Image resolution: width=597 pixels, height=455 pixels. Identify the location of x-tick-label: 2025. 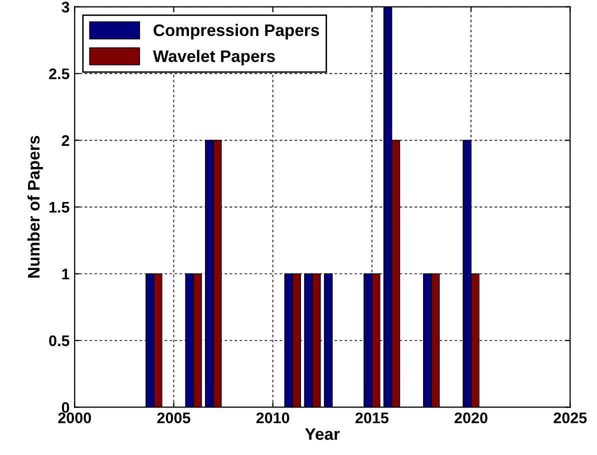
(570, 418).